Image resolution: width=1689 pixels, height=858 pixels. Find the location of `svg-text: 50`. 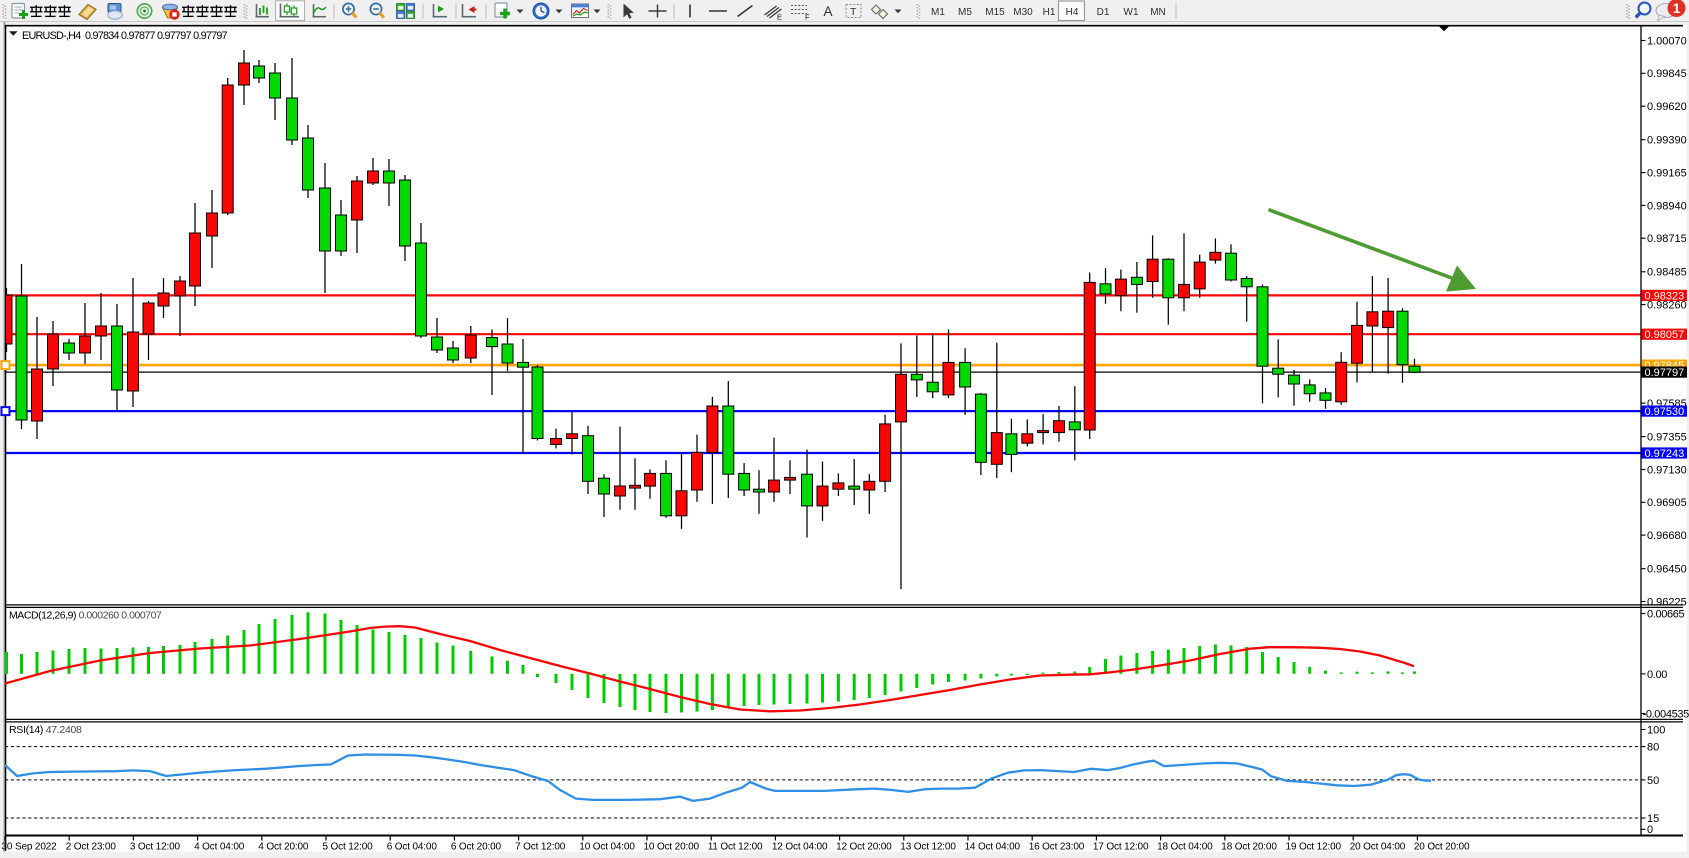

svg-text: 50 is located at coordinates (1653, 781).